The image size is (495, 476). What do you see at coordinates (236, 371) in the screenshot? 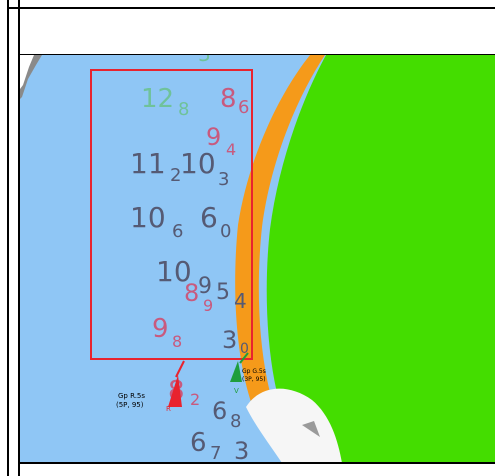
I see `green-light-flare-icon` at bounding box center [236, 371].